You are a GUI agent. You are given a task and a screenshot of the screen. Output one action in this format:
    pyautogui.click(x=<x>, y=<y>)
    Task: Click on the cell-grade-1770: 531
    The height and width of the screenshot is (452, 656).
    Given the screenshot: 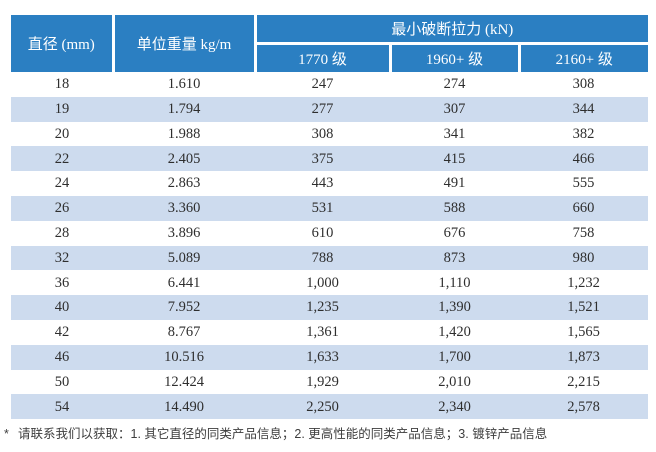 What is the action you would take?
    pyautogui.click(x=322, y=208)
    